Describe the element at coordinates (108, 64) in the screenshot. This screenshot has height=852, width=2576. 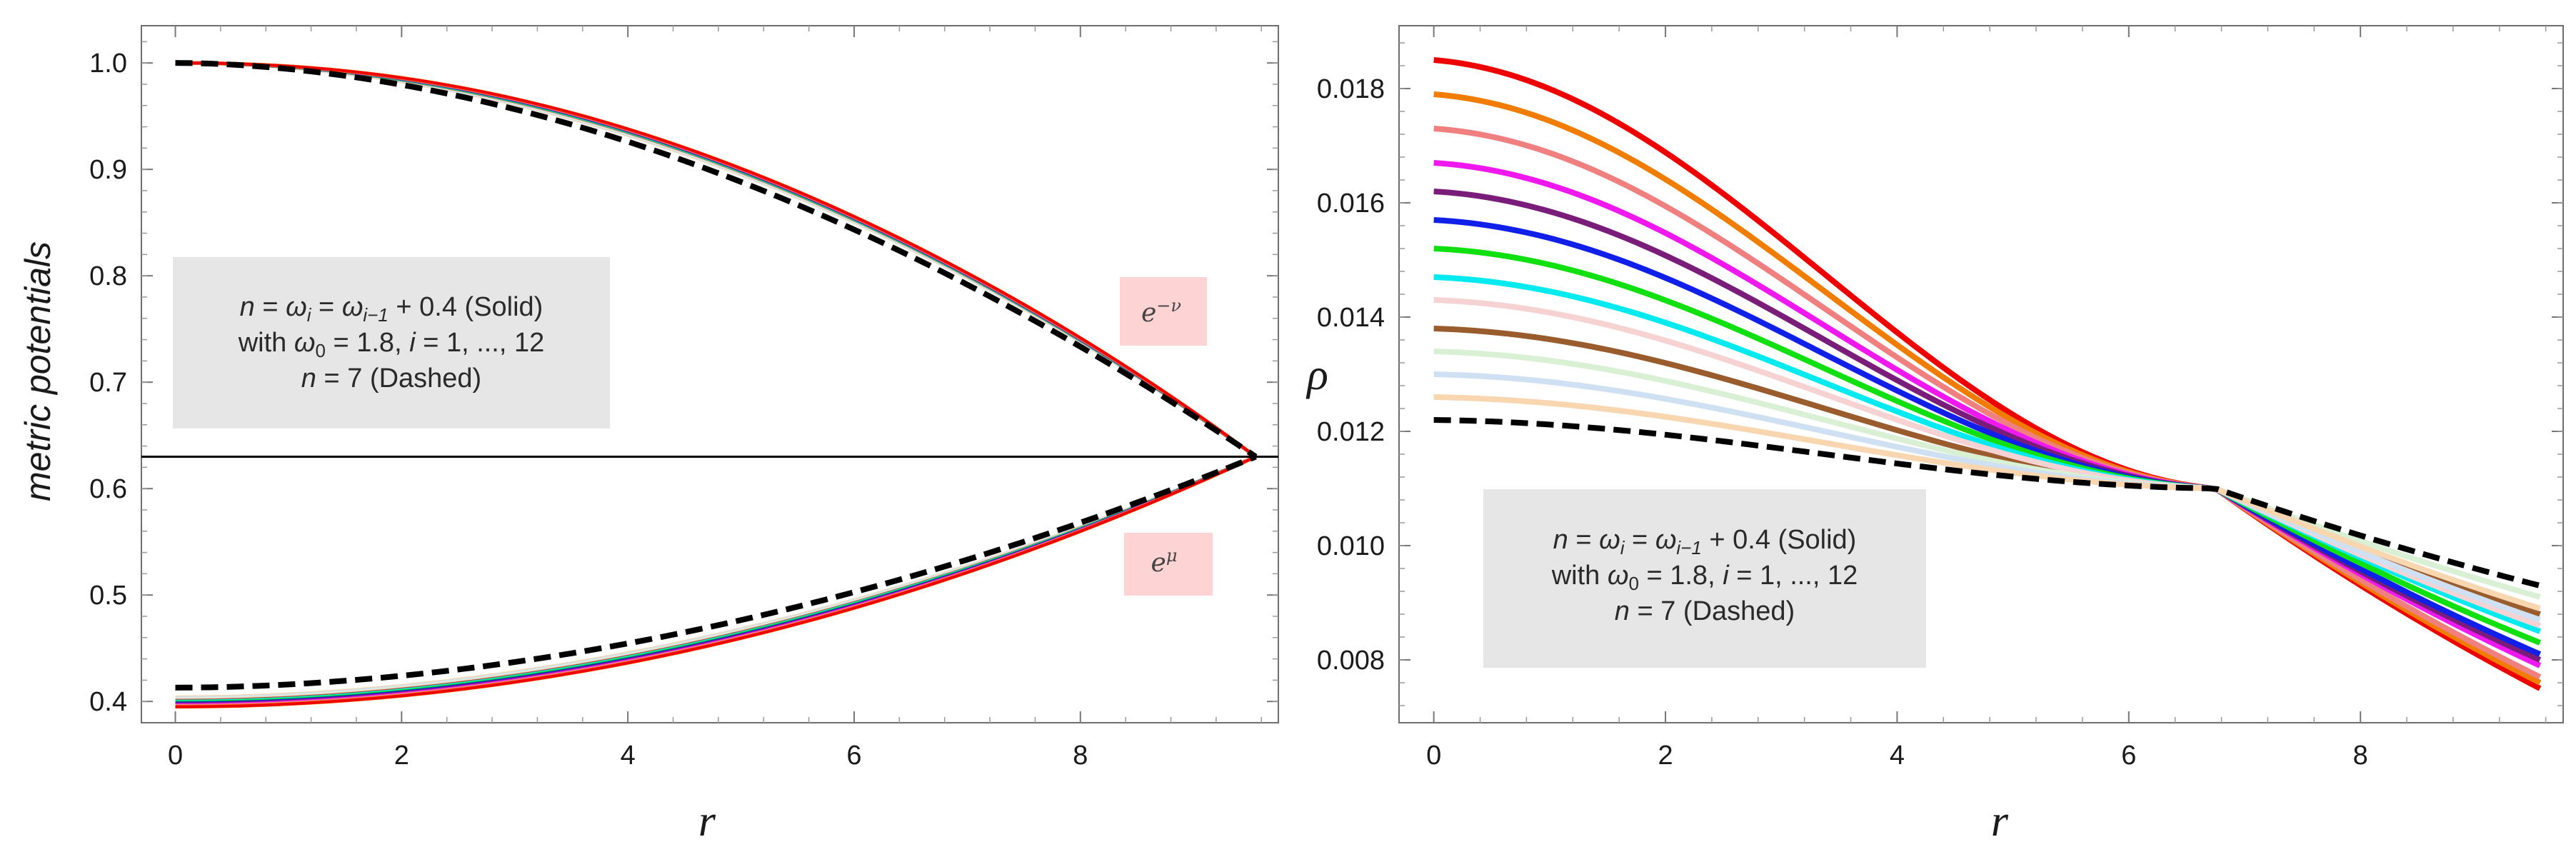
I see `left-y-tick-label: 1.0` at that location.